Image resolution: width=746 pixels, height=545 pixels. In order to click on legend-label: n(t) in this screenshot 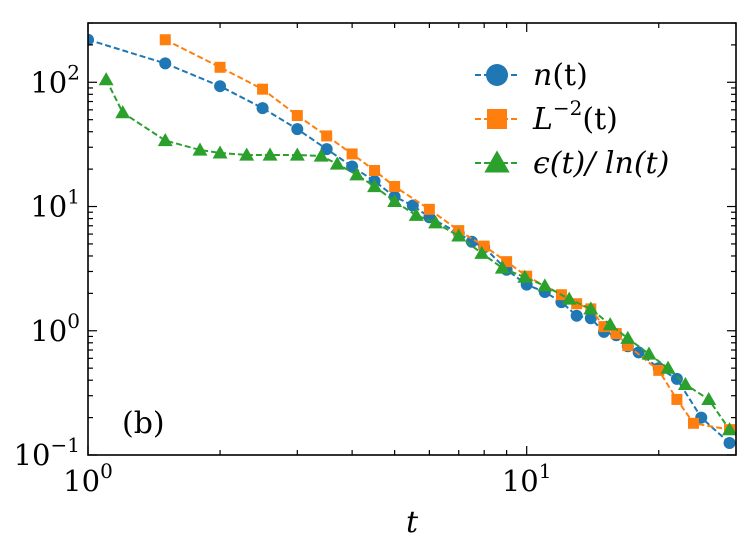, I will do `click(560, 75)`.